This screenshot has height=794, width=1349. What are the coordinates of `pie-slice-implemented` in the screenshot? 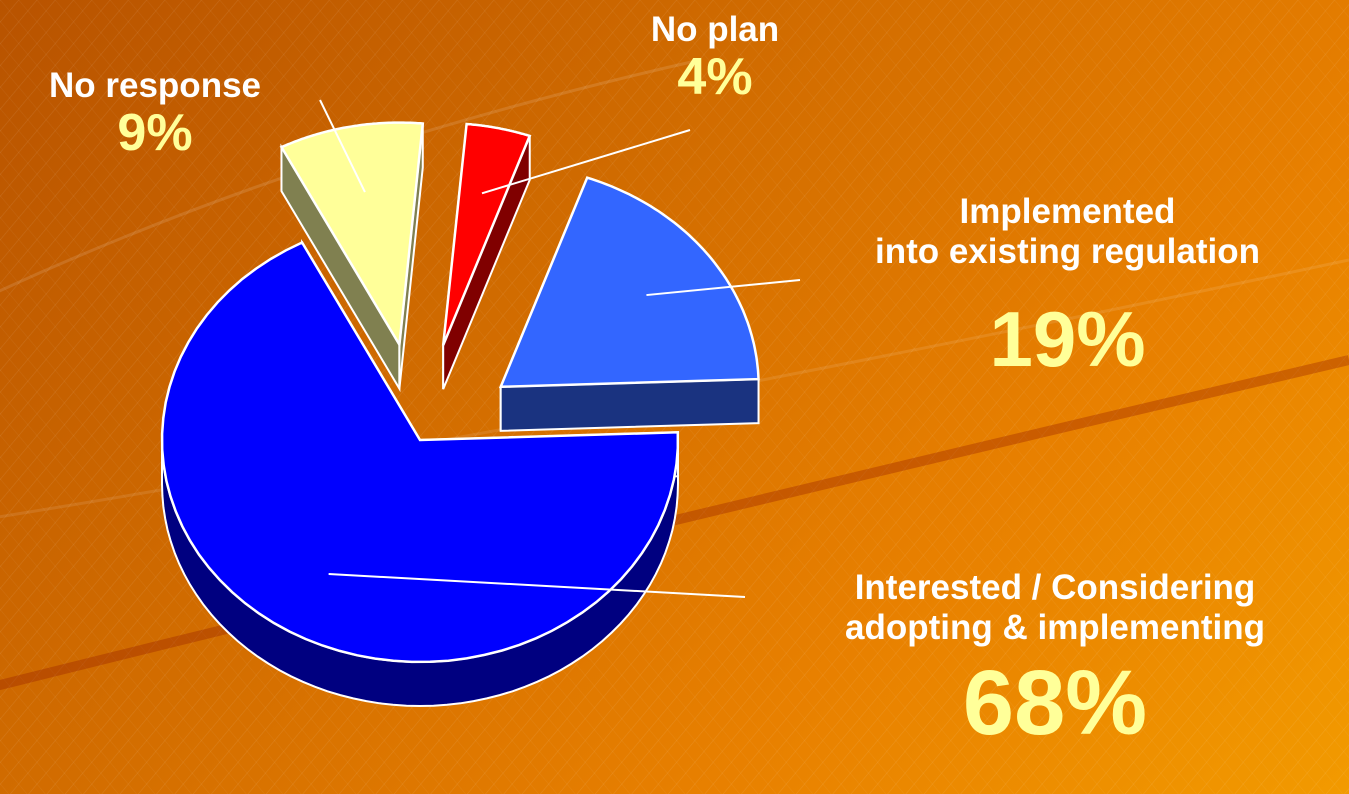 It's located at (629, 304).